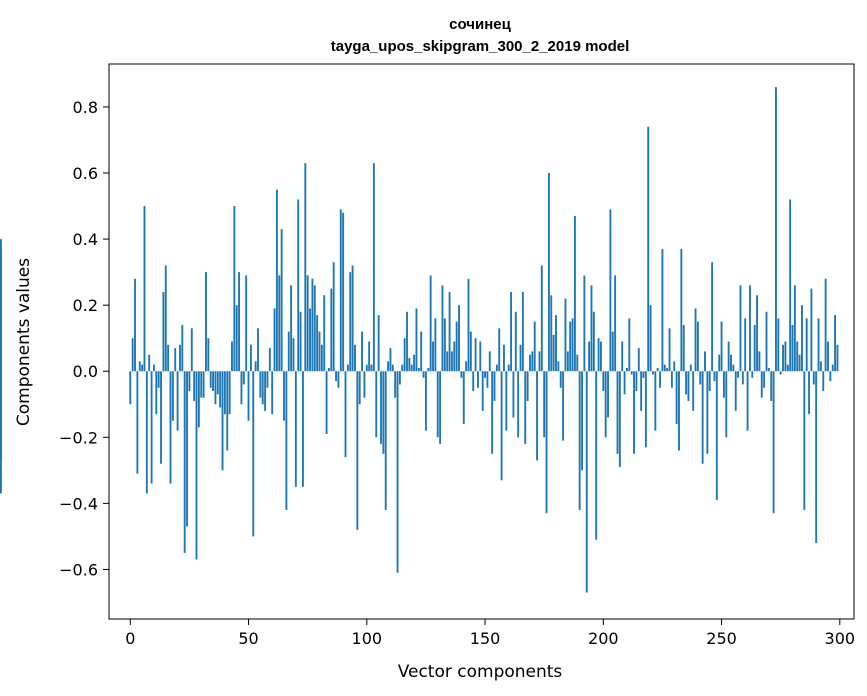 Image resolution: width=867 pixels, height=696 pixels. I want to click on chart-subtitle: tayga_upos_skipgram_300_2_2019 model, so click(480, 46).